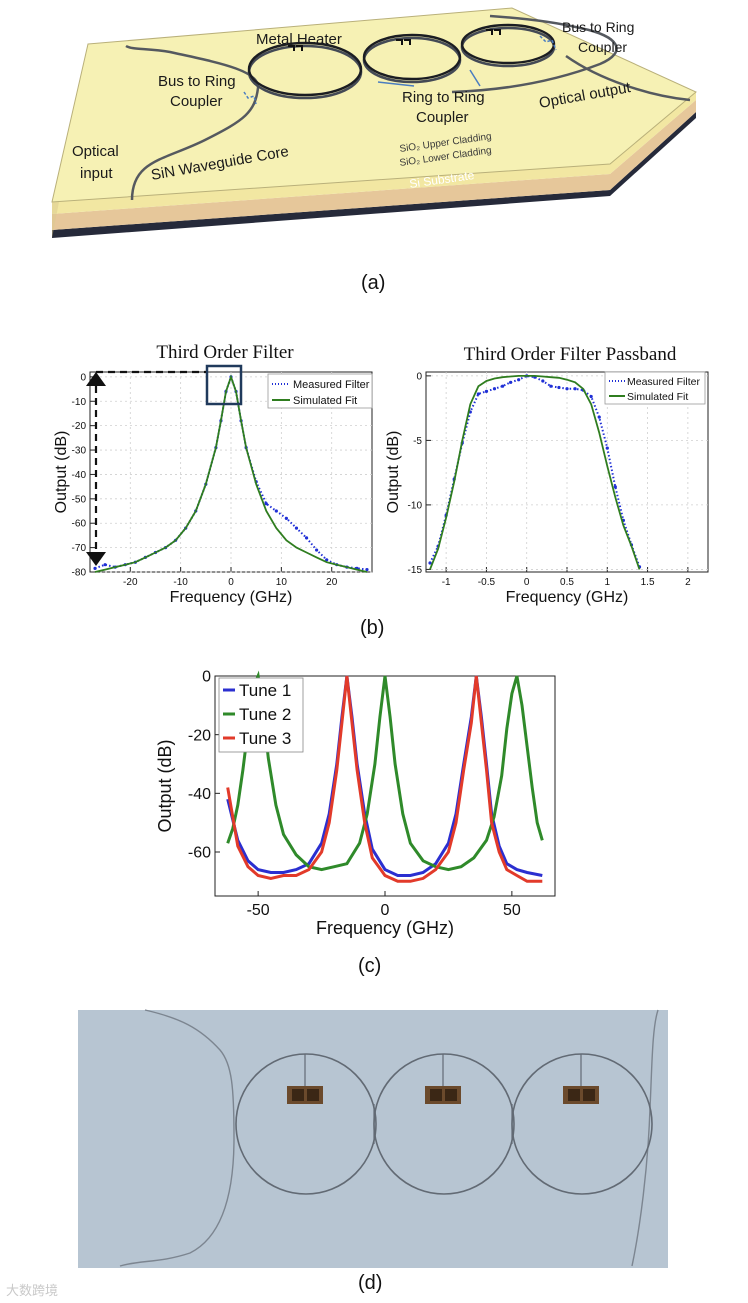 The image size is (748, 1303). I want to click on b-right-legend: Measured Filter Simulated Fit, so click(655, 388).